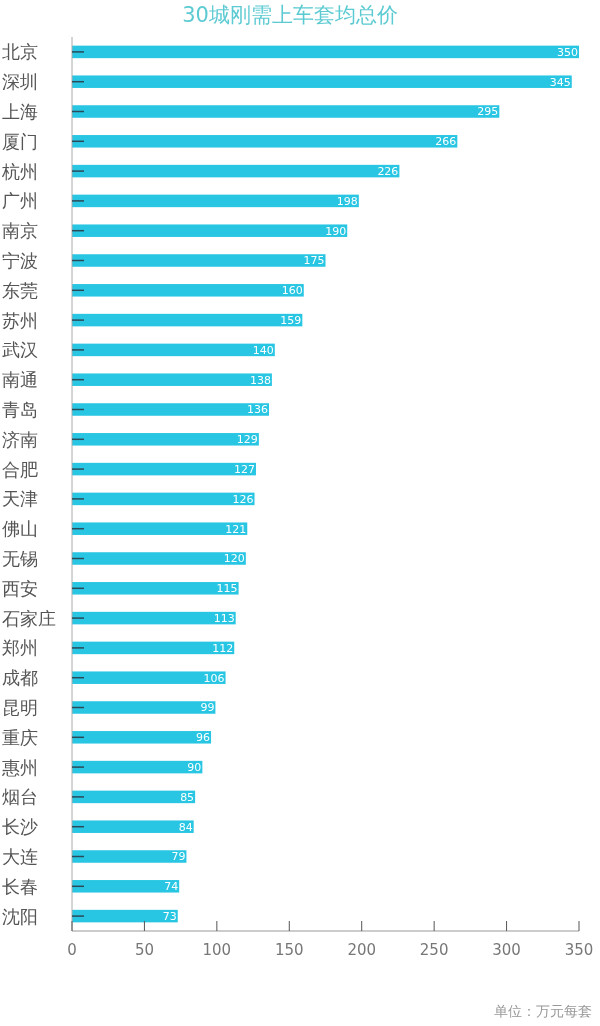 This screenshot has width=600, height=1026. What do you see at coordinates (20, 737) in the screenshot?
I see `y-tick-label: 重庆` at bounding box center [20, 737].